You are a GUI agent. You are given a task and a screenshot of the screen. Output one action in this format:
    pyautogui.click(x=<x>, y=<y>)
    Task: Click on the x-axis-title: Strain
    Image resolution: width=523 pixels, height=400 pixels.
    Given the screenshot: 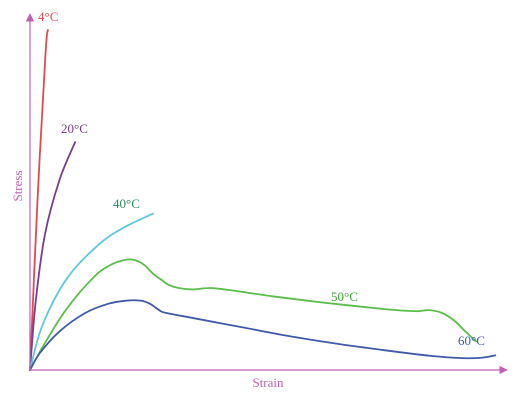 What is the action you would take?
    pyautogui.click(x=268, y=382)
    